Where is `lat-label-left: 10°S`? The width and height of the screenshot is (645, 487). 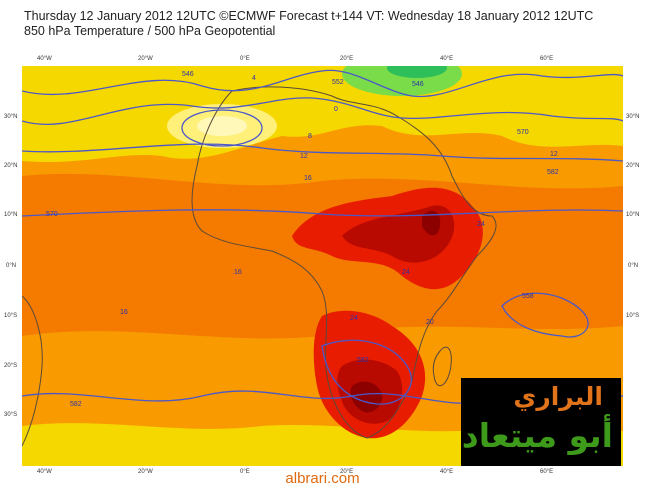
lat-label-left: 10°S is located at coordinates (11, 316).